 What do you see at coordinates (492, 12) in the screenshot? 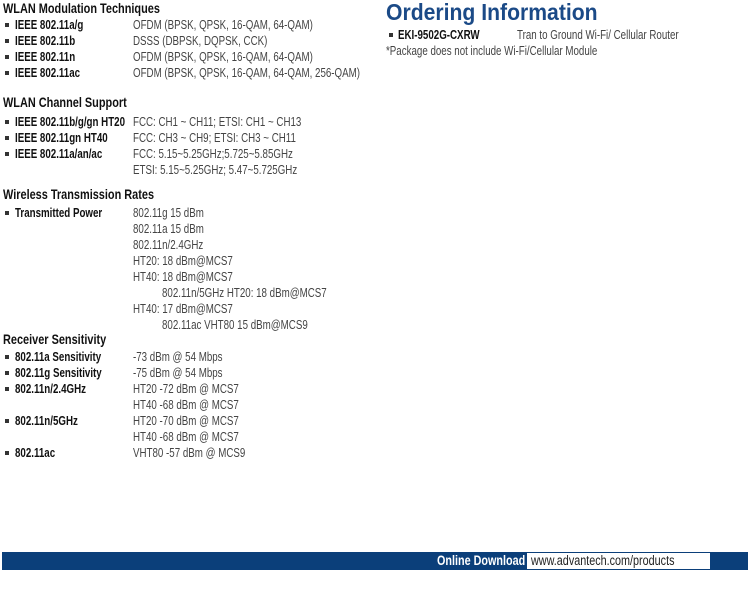
I see `section-title-ordering: Ordering Information` at bounding box center [492, 12].